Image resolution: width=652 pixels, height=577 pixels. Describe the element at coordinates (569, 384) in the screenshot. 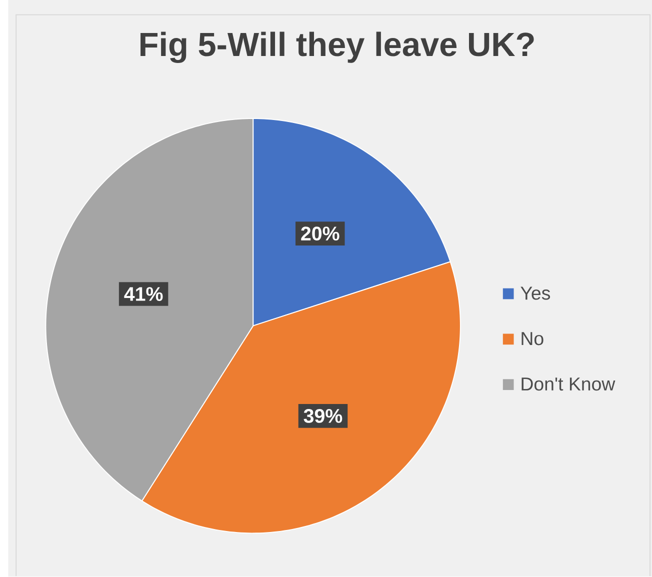

I see `legend-label: Don't Know` at that location.